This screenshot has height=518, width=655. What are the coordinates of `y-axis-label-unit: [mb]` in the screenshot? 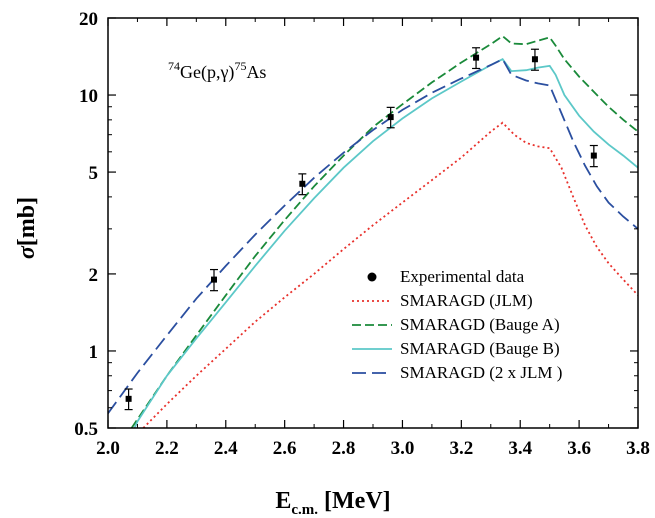 It's located at (27, 221).